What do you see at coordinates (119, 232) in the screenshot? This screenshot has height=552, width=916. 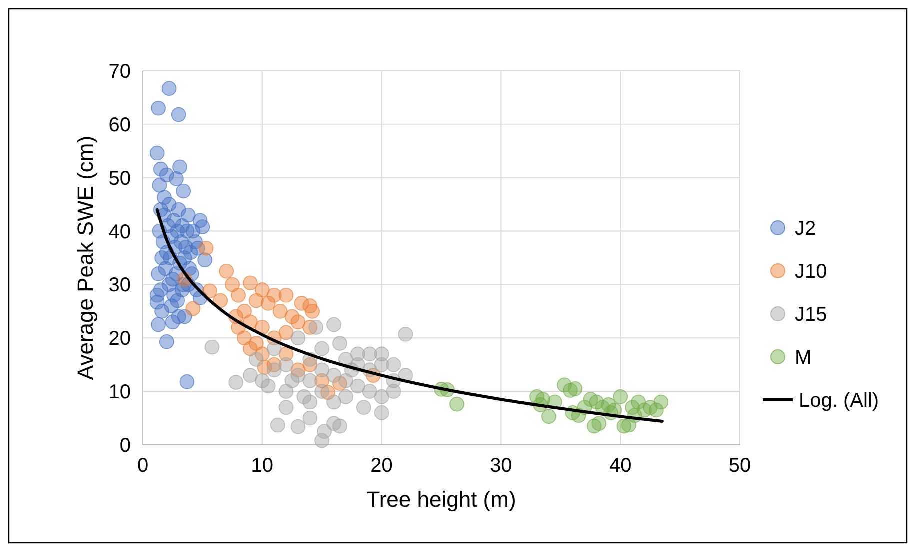 I see `y-tick-label: 40` at bounding box center [119, 232].